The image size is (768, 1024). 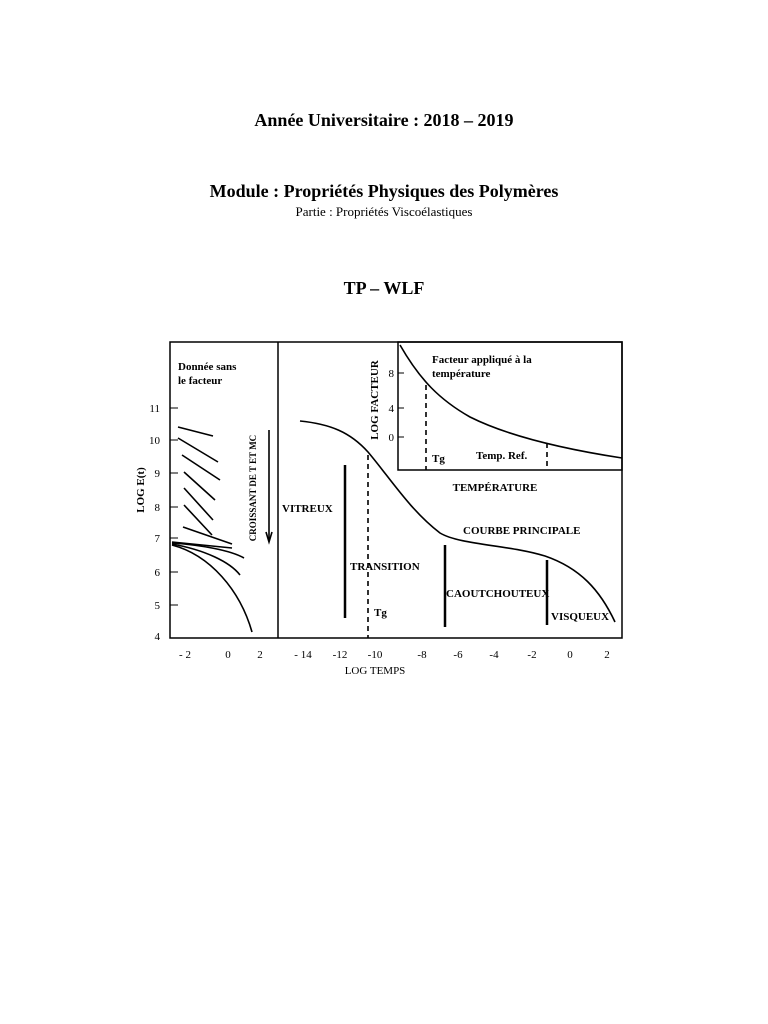 What do you see at coordinates (392, 374) in the screenshot?
I see `inset-tick: 8` at bounding box center [392, 374].